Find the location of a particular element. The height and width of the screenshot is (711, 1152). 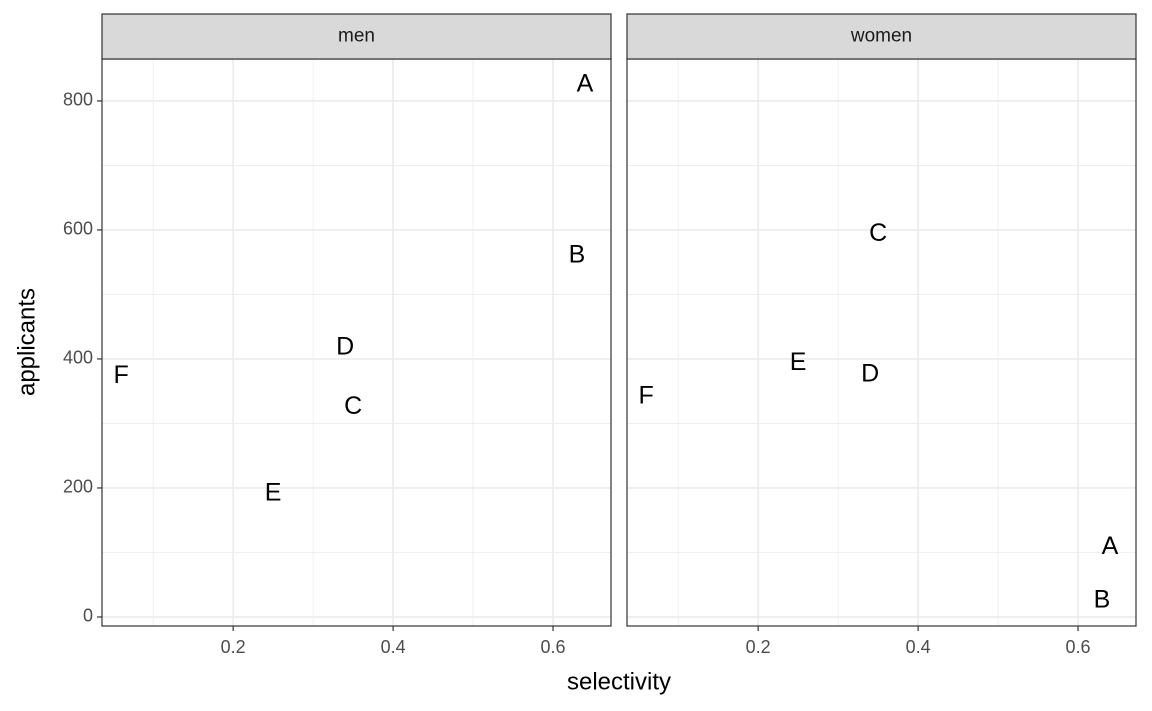

y-tick-label: 800 is located at coordinates (78, 100).